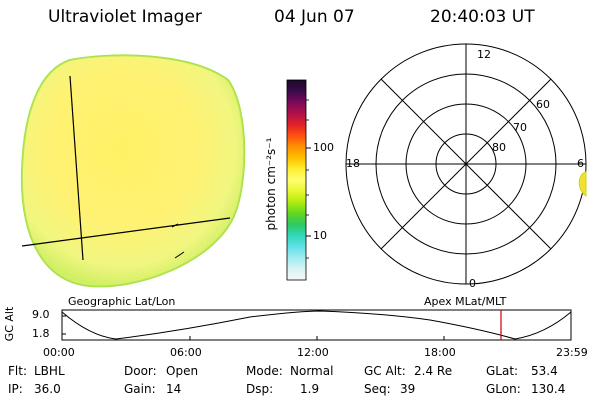 This screenshot has width=600, height=400. What do you see at coordinates (408, 389) in the screenshot?
I see `info-value-seq: 39` at bounding box center [408, 389].